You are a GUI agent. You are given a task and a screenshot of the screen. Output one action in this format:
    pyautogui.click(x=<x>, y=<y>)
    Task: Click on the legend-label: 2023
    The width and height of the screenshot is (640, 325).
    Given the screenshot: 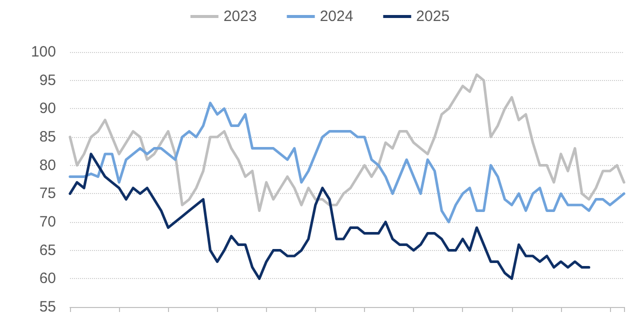 What is the action you would take?
    pyautogui.click(x=240, y=16)
    